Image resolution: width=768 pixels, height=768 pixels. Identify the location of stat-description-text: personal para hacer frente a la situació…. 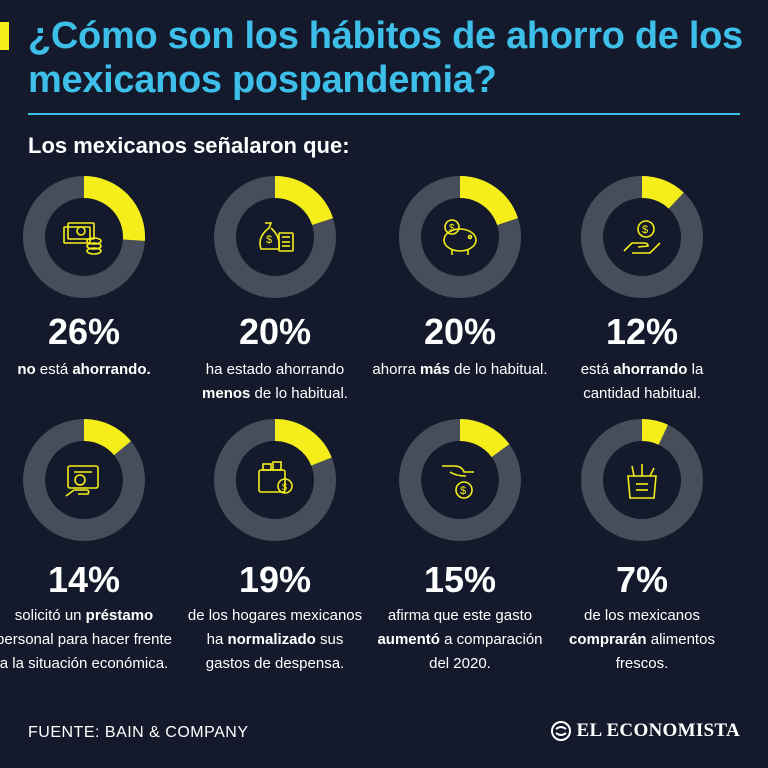
(86, 651).